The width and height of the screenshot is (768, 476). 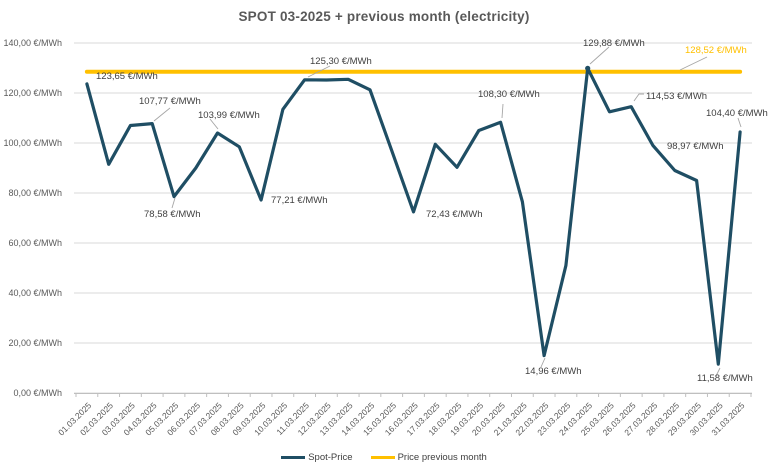 What do you see at coordinates (35, 343) in the screenshot?
I see `y-tick-label: 20,00 €/MWh` at bounding box center [35, 343].